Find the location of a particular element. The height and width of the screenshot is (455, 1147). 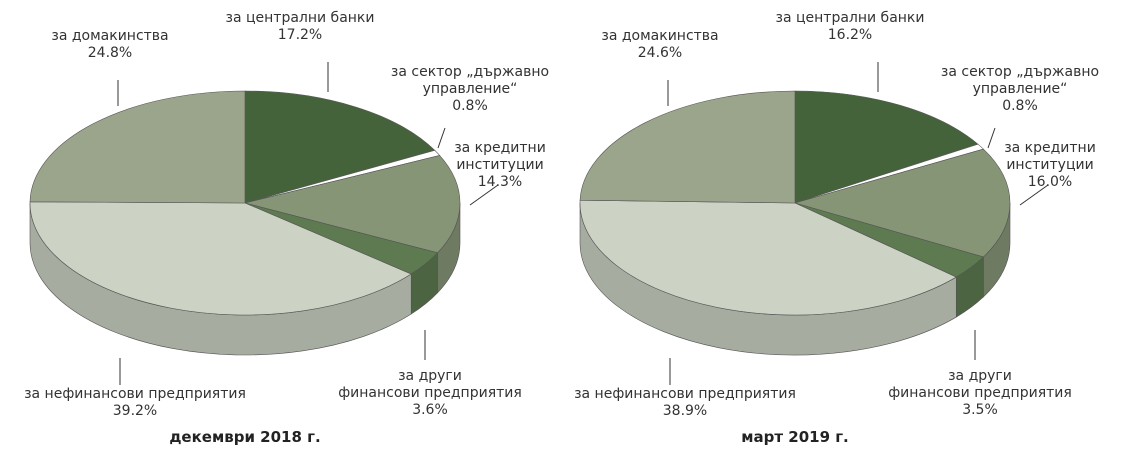

value-label: 17.2% is located at coordinates (300, 35).